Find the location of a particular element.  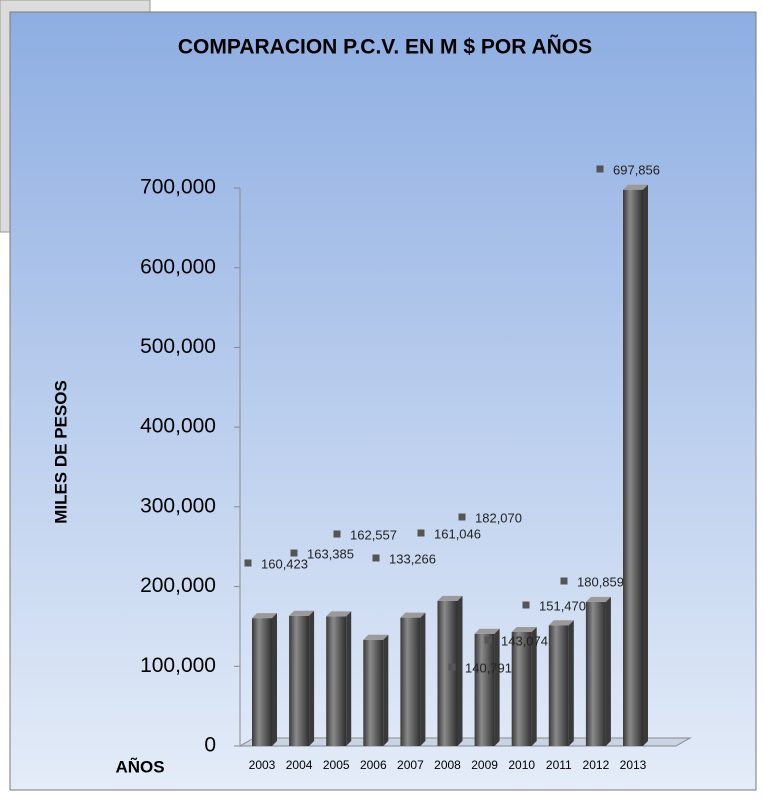

data-label: 697,856 is located at coordinates (636, 169).